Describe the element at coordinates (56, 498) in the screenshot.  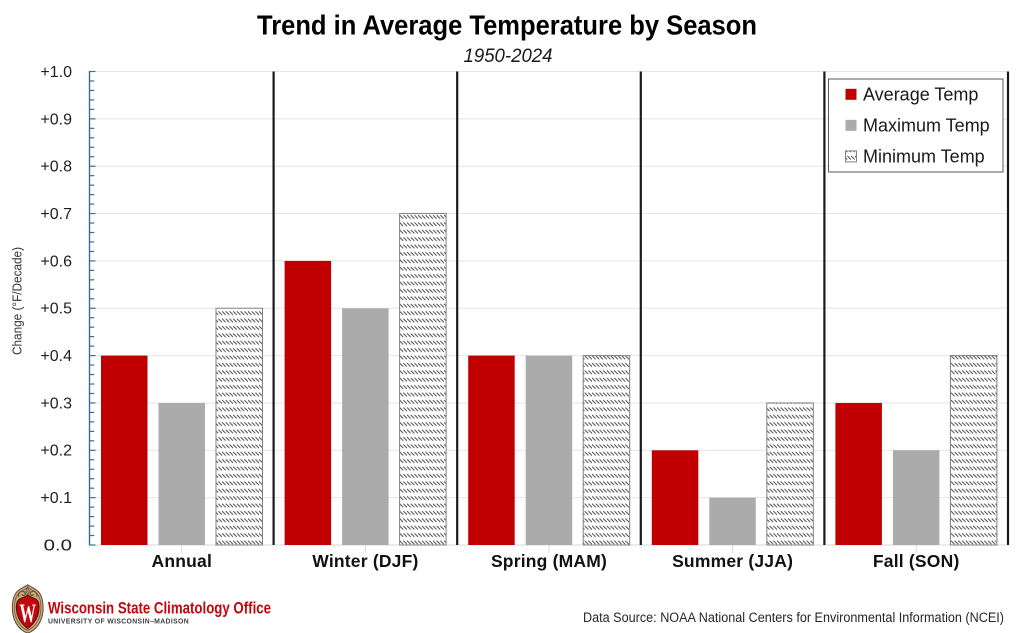
I see `svg-text: +0.1` at that location.